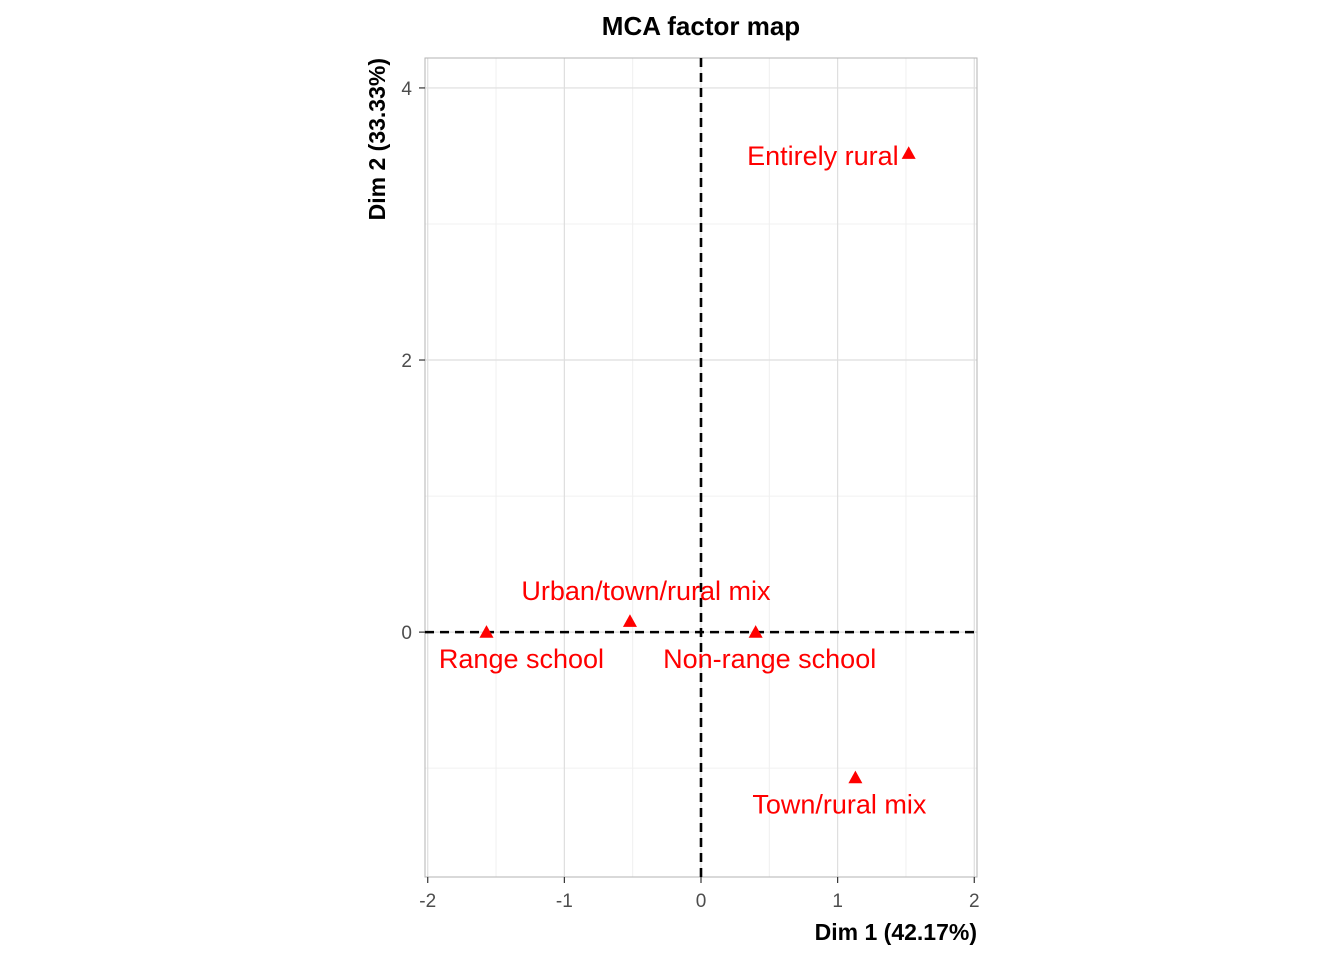 The height and width of the screenshot is (960, 1344). What do you see at coordinates (896, 932) in the screenshot?
I see `x-axis-title: Dim 1 (42.17%)` at bounding box center [896, 932].